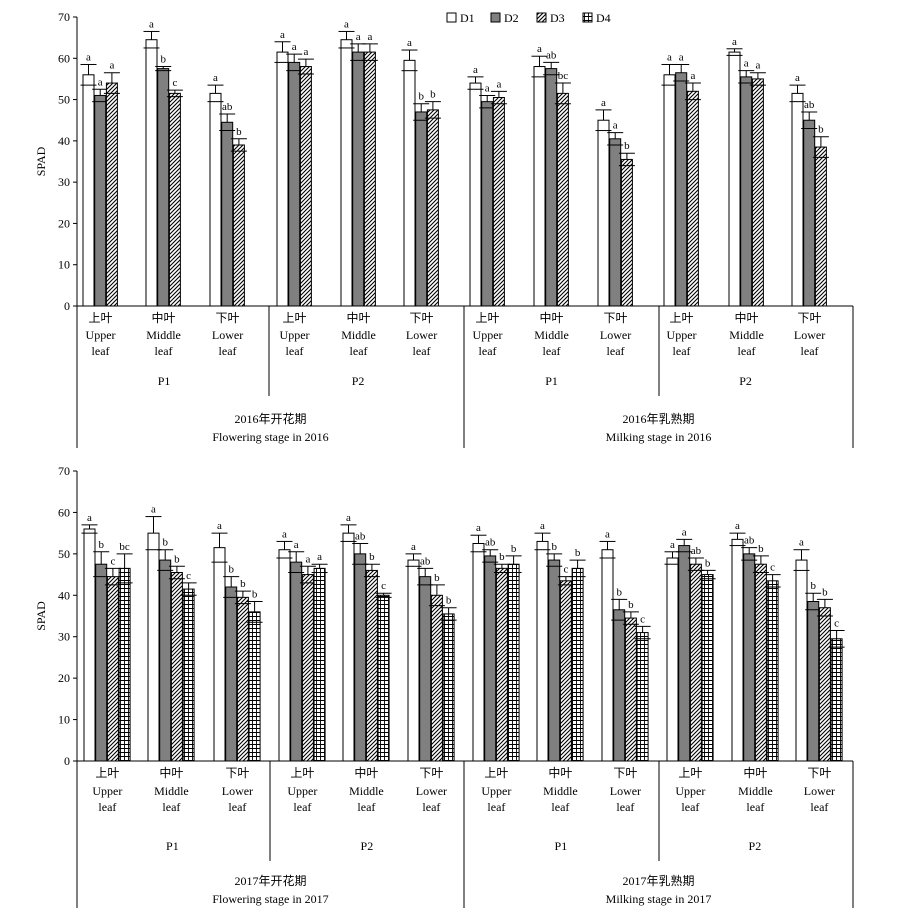  Describe the element at coordinates (467, 18) in the screenshot. I see `legend-label-d1: D1` at that location.